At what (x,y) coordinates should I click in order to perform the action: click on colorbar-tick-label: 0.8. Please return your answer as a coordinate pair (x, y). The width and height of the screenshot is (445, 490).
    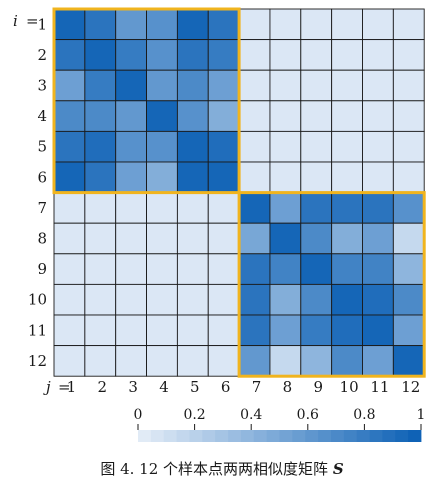
    Looking at the image, I should click on (364, 415).